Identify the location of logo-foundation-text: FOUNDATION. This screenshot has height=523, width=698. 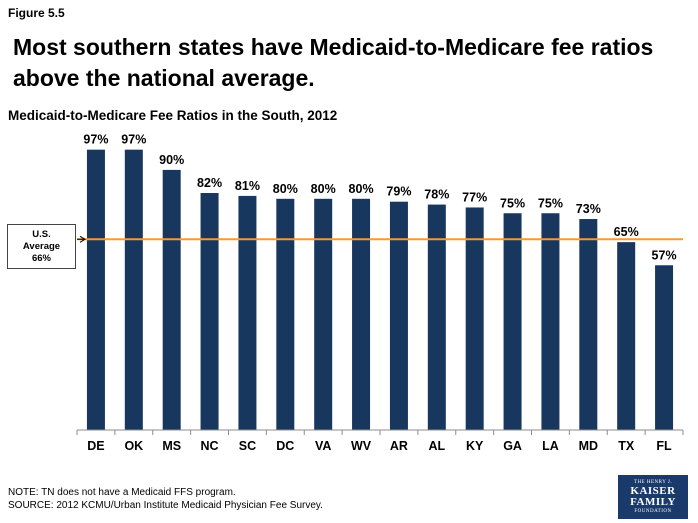
(653, 511).